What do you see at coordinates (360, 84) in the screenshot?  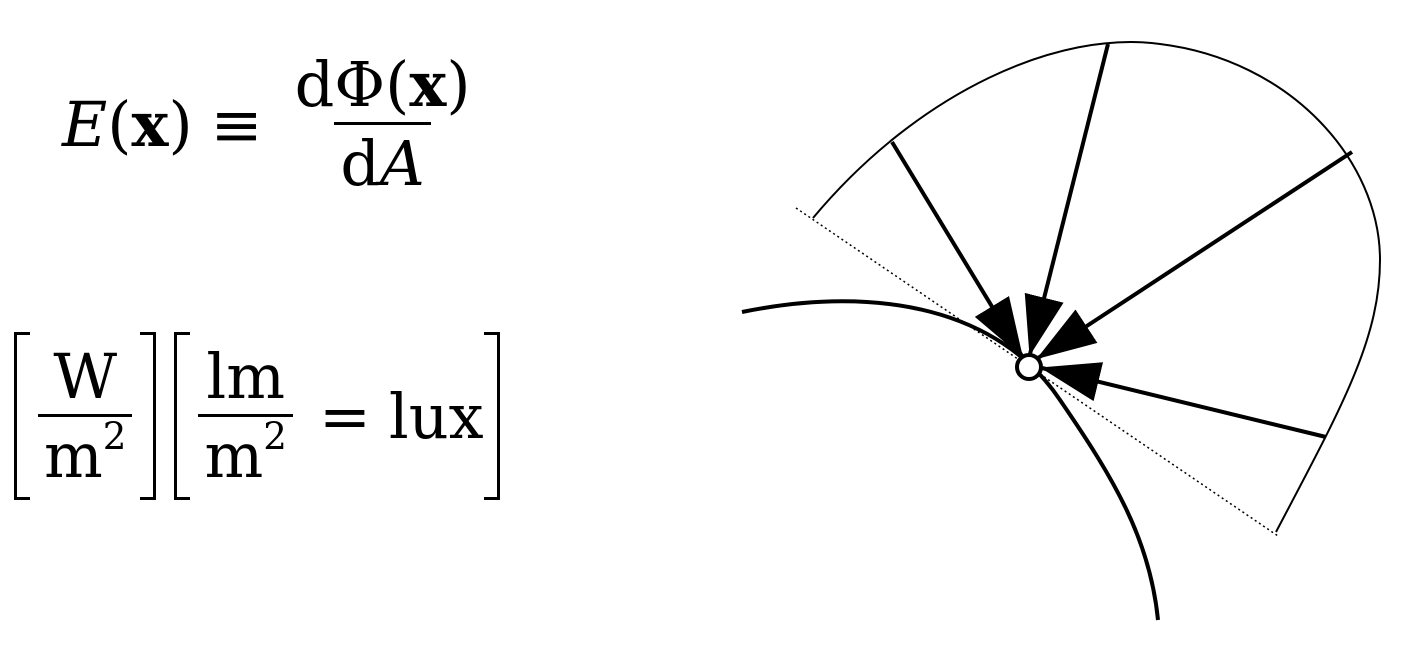 I see `num-phi: Φ` at bounding box center [360, 84].